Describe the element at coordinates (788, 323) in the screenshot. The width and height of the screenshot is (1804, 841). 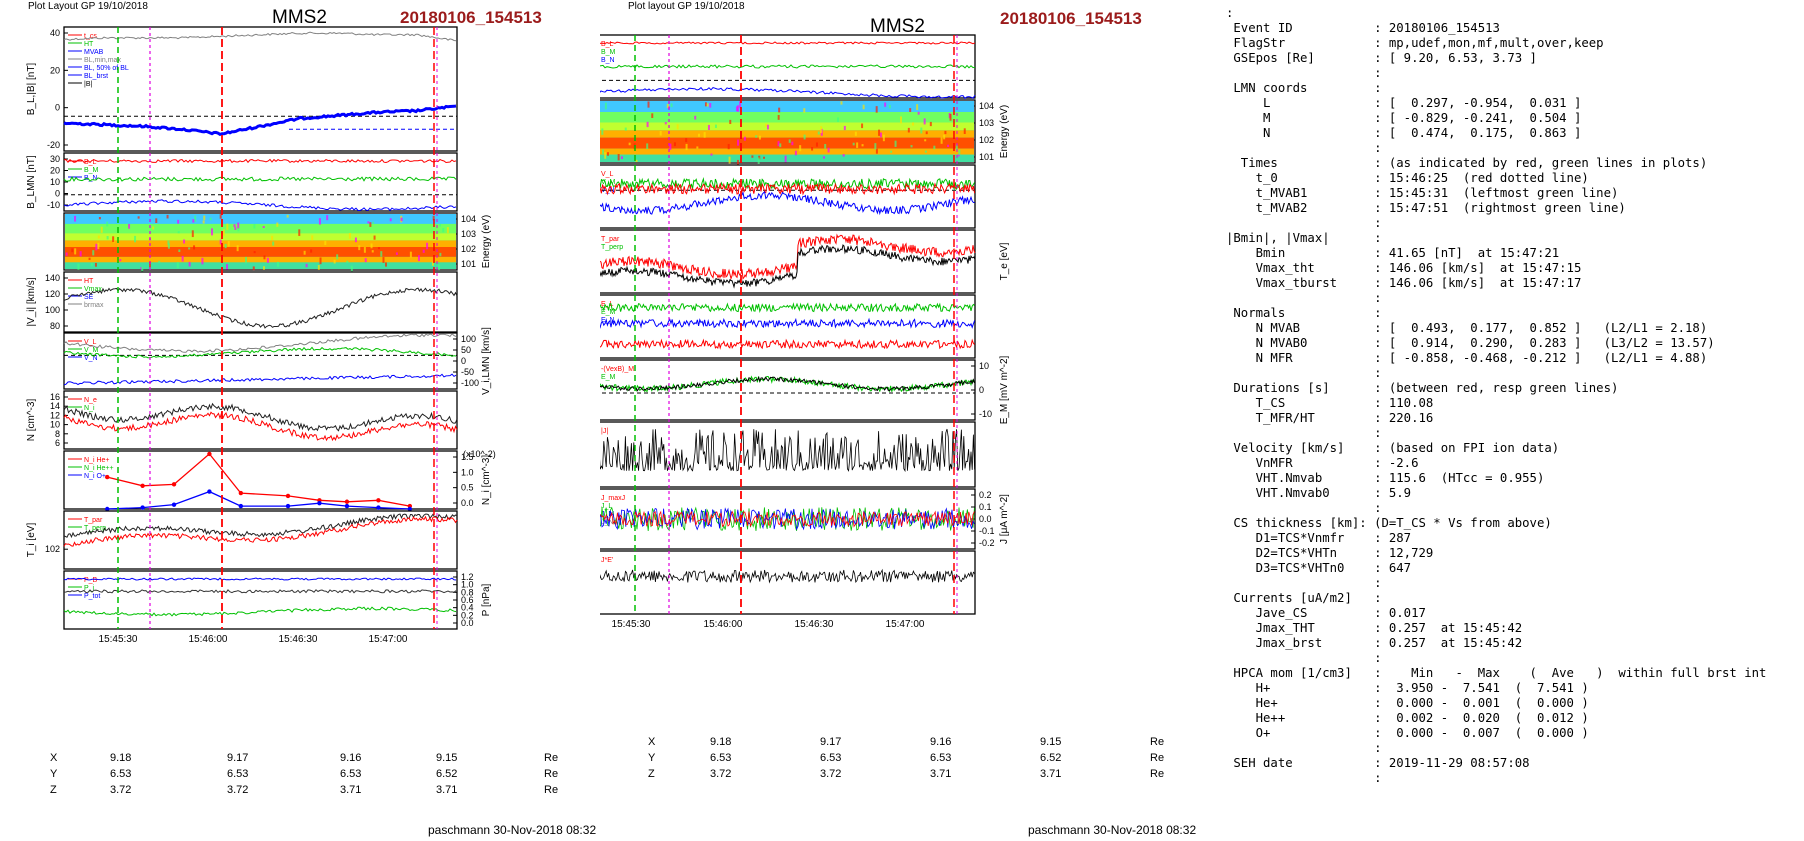
I see `series-line-EM` at that location.